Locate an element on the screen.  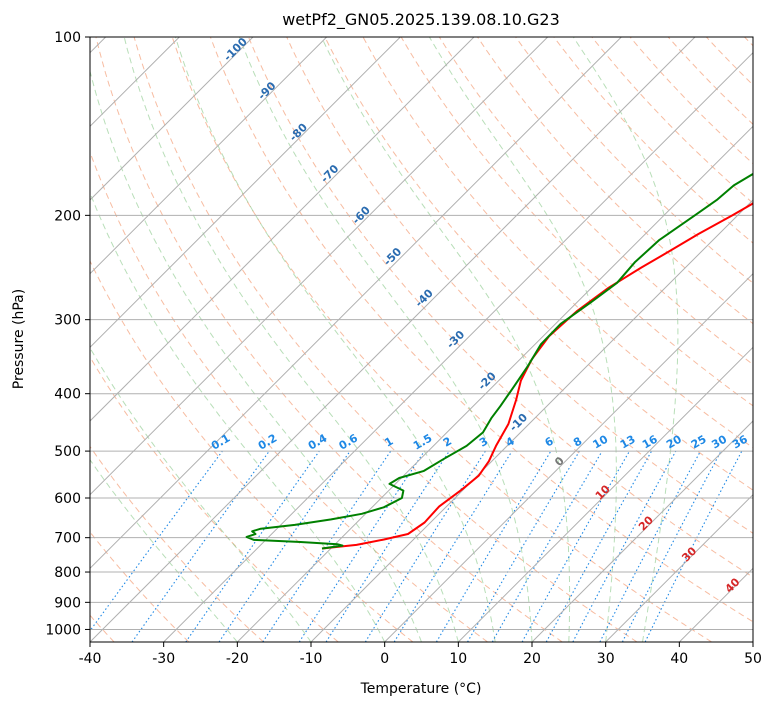
y-tick-label: 1000 is located at coordinates (63, 630).